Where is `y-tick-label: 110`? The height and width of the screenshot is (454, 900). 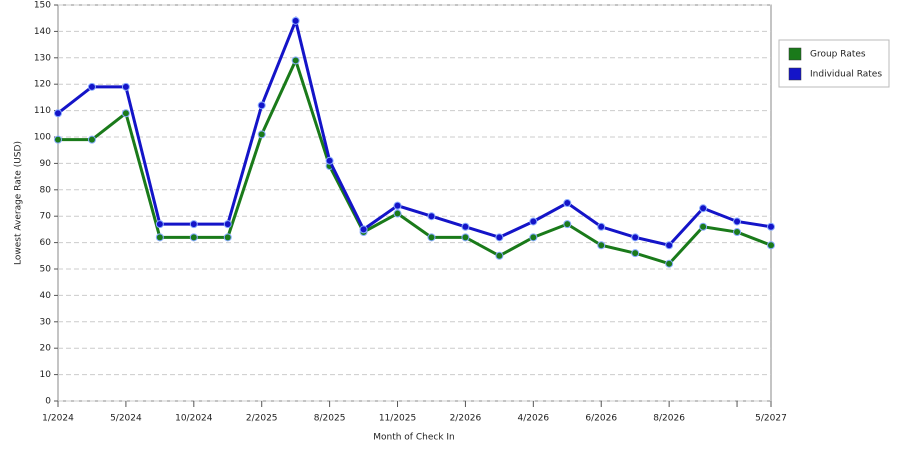
y-tick-label: 110 is located at coordinates (42, 111).